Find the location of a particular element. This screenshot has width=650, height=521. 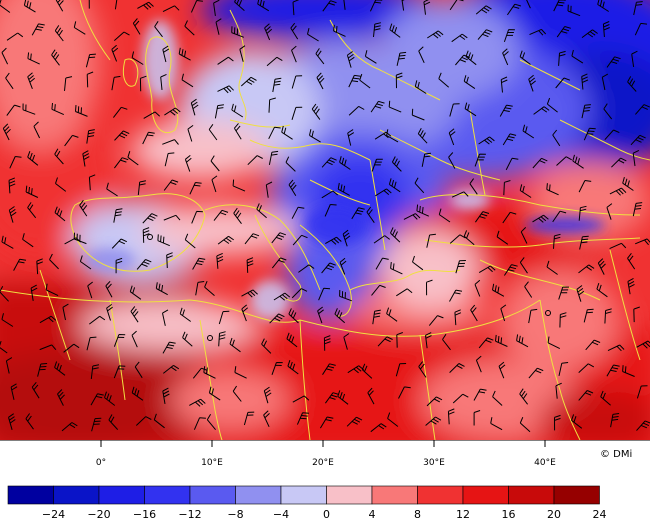

colorbar-label: −24 is located at coordinates (53, 514).